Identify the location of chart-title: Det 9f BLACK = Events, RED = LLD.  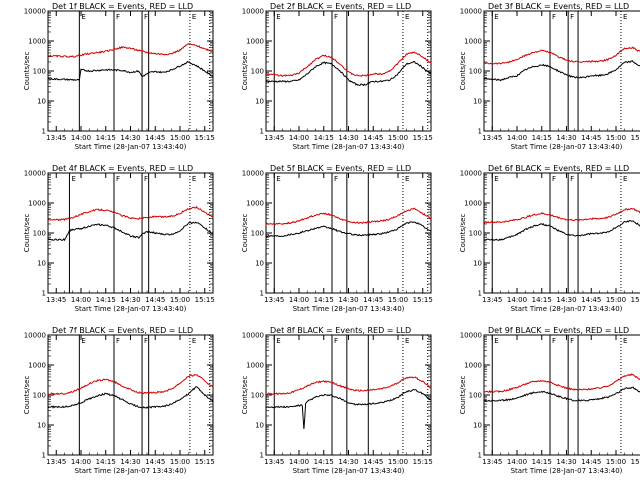
(558, 330).